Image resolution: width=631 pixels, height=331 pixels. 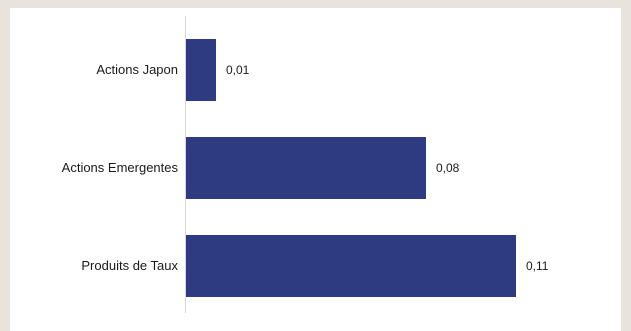 I want to click on value-label: 0,11, so click(x=537, y=266).